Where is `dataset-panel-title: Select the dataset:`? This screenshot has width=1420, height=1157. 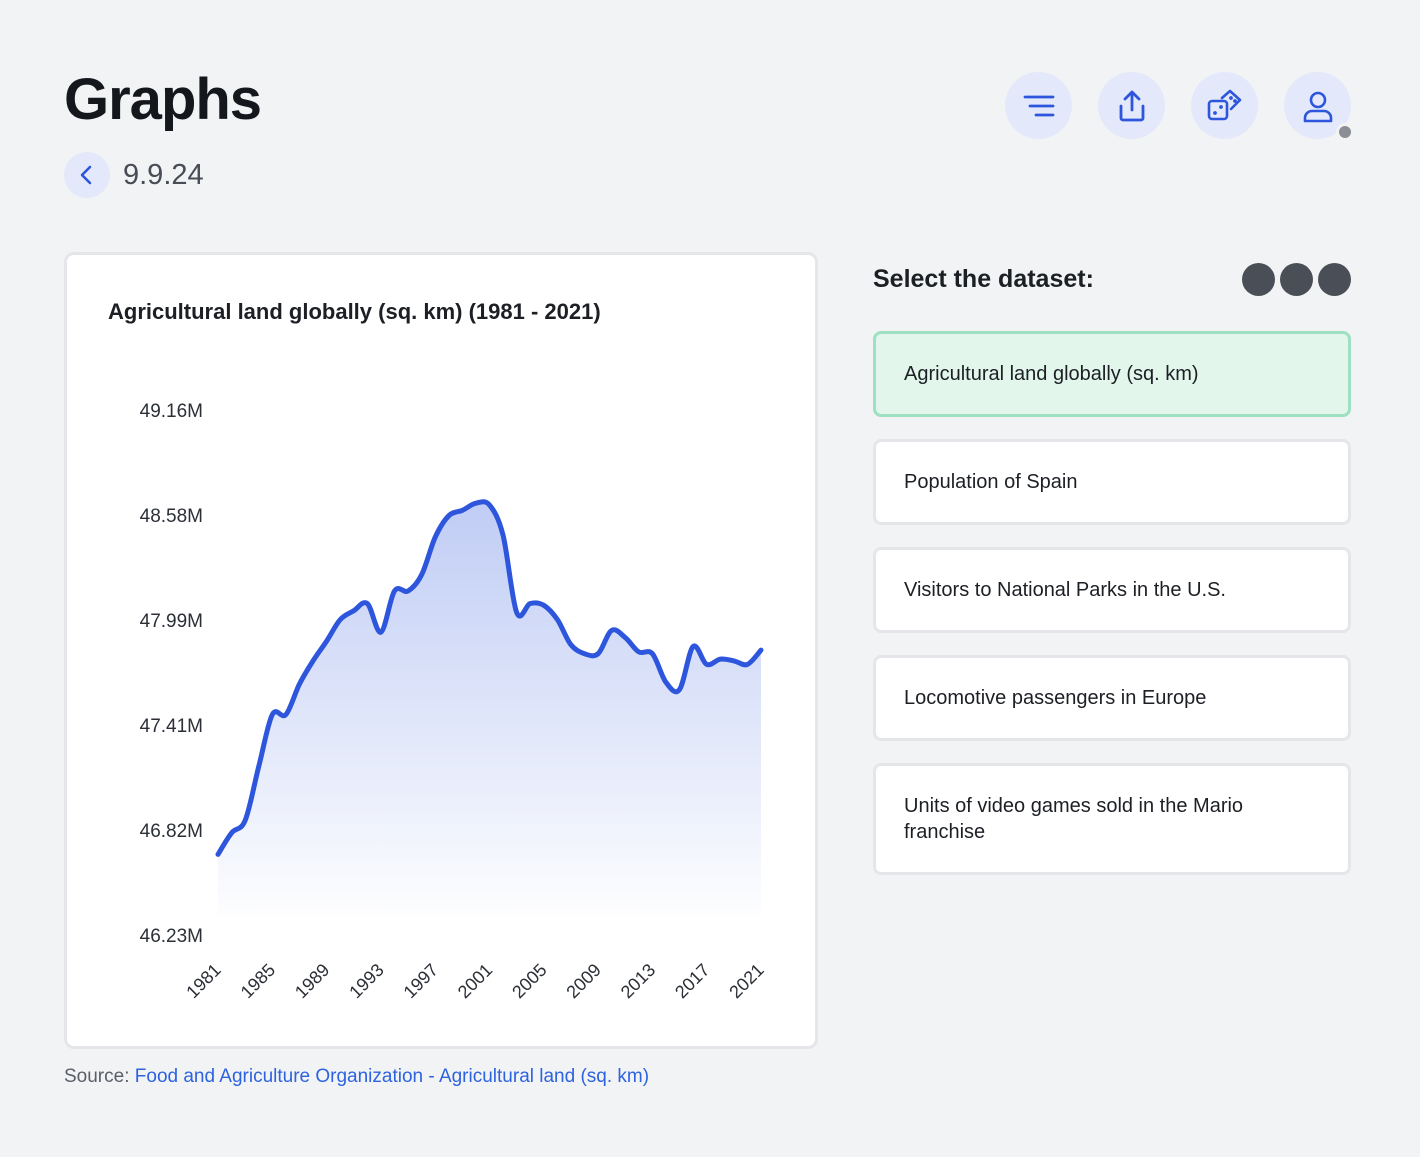
dataset-panel-title: Select the dataset: is located at coordinates (983, 278).